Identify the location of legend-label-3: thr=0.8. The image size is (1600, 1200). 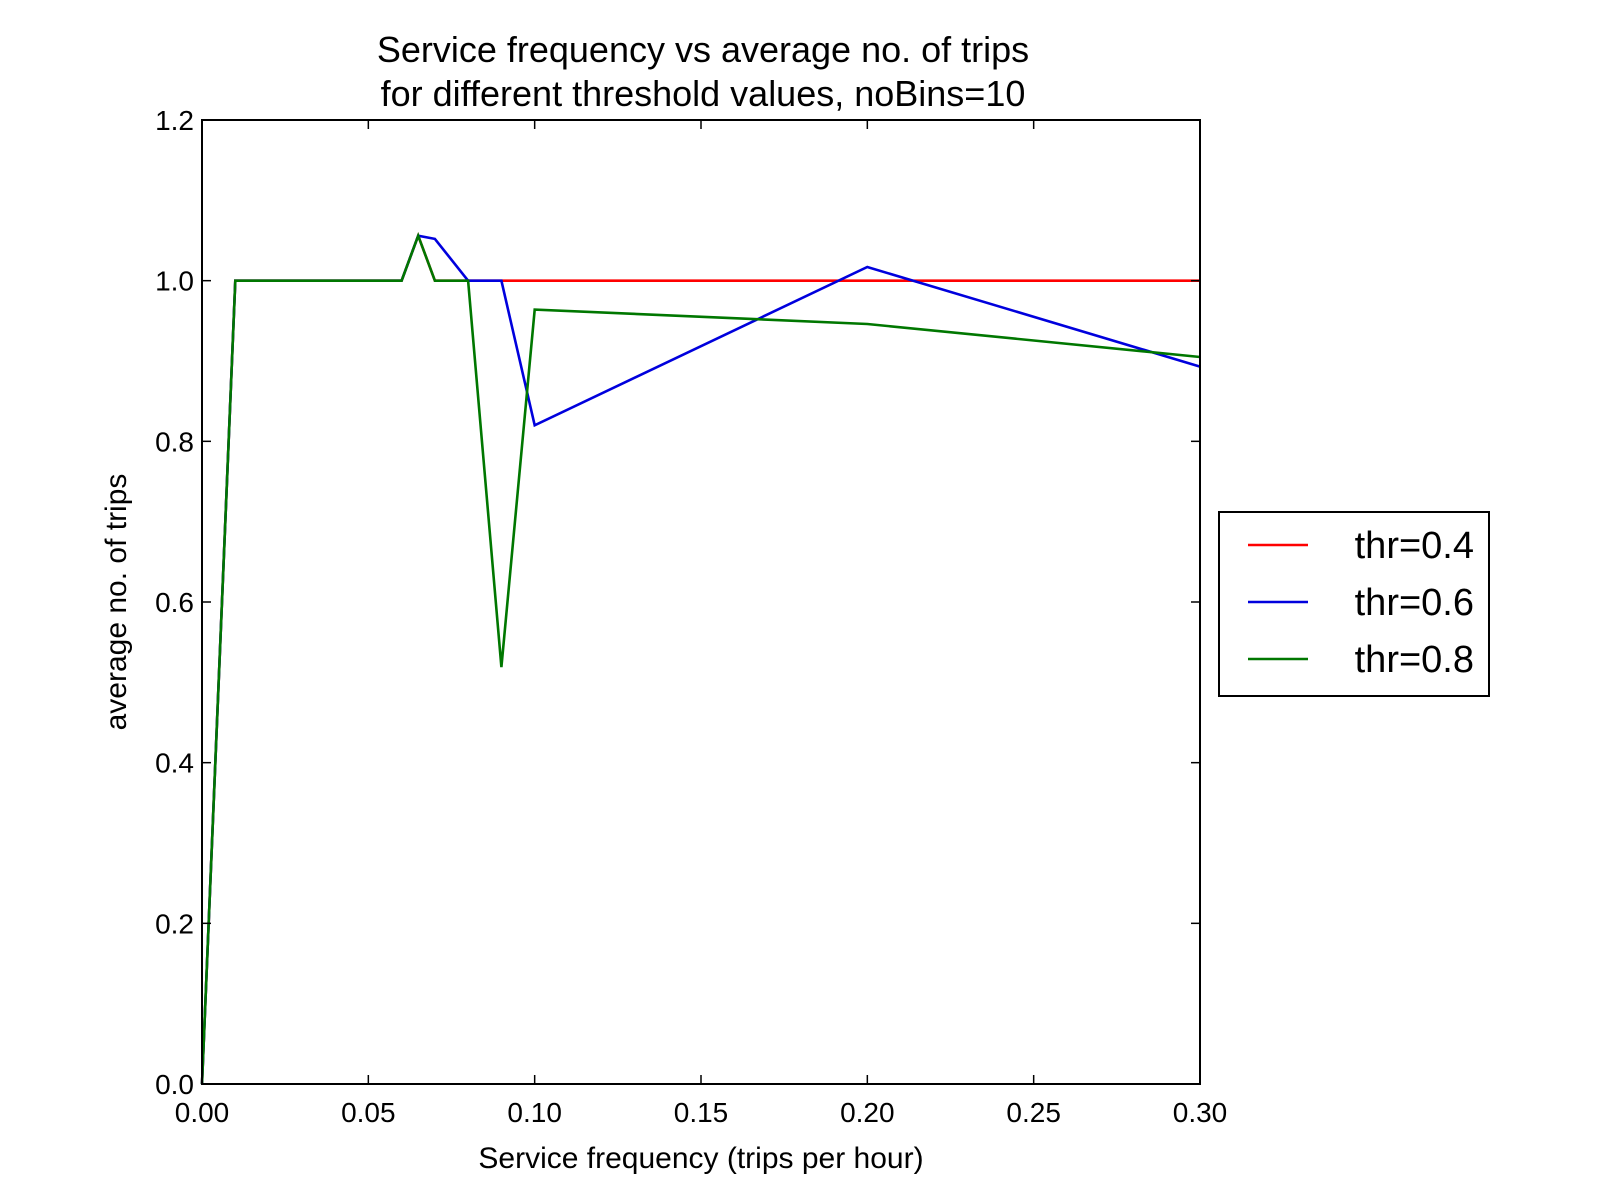
(1414, 660).